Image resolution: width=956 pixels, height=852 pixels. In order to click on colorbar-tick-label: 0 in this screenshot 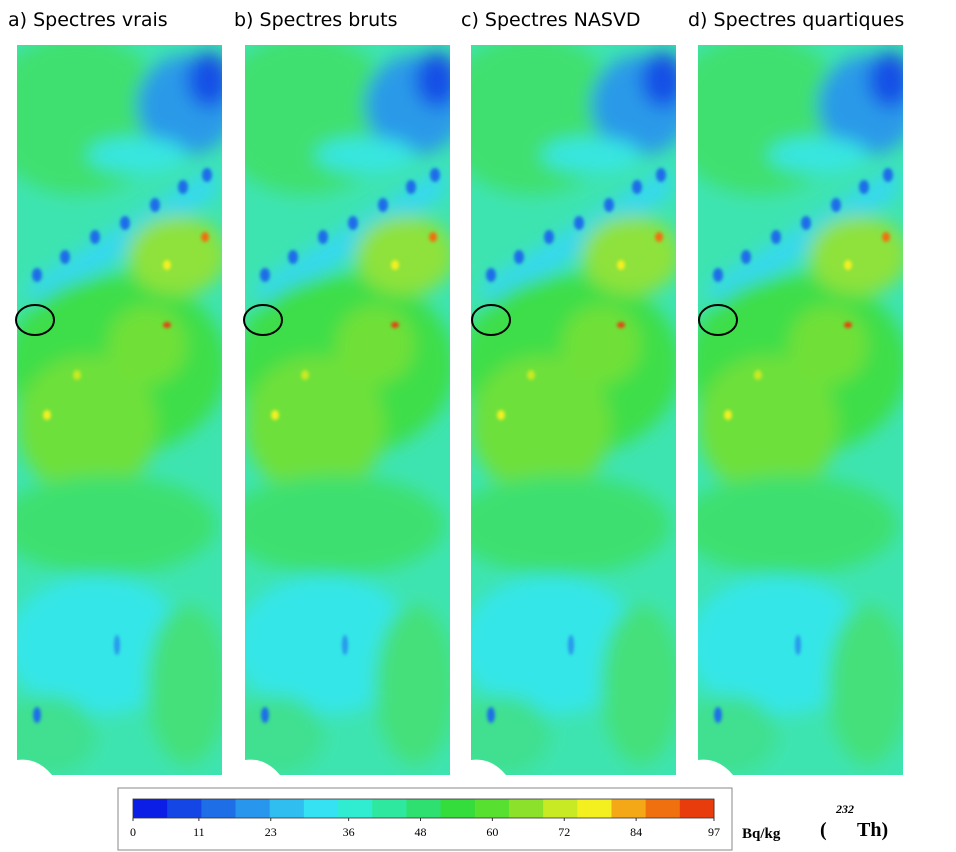, I will do `click(133, 832)`.